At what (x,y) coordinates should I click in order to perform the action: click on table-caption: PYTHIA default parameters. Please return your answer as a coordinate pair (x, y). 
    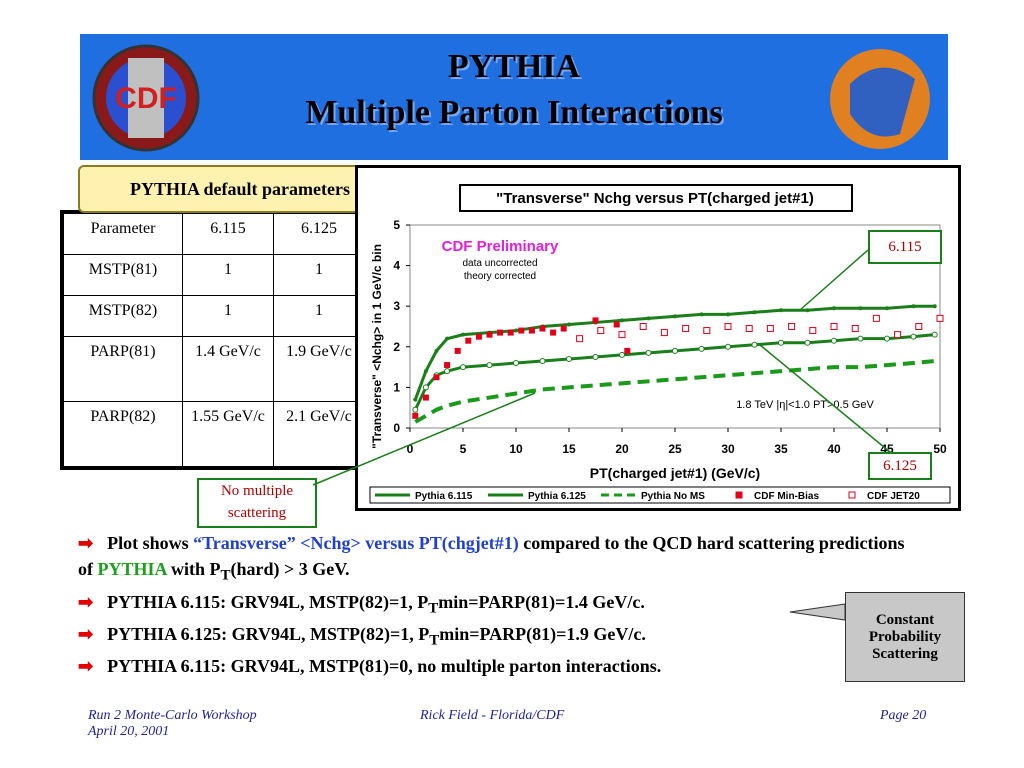
    Looking at the image, I should click on (240, 189).